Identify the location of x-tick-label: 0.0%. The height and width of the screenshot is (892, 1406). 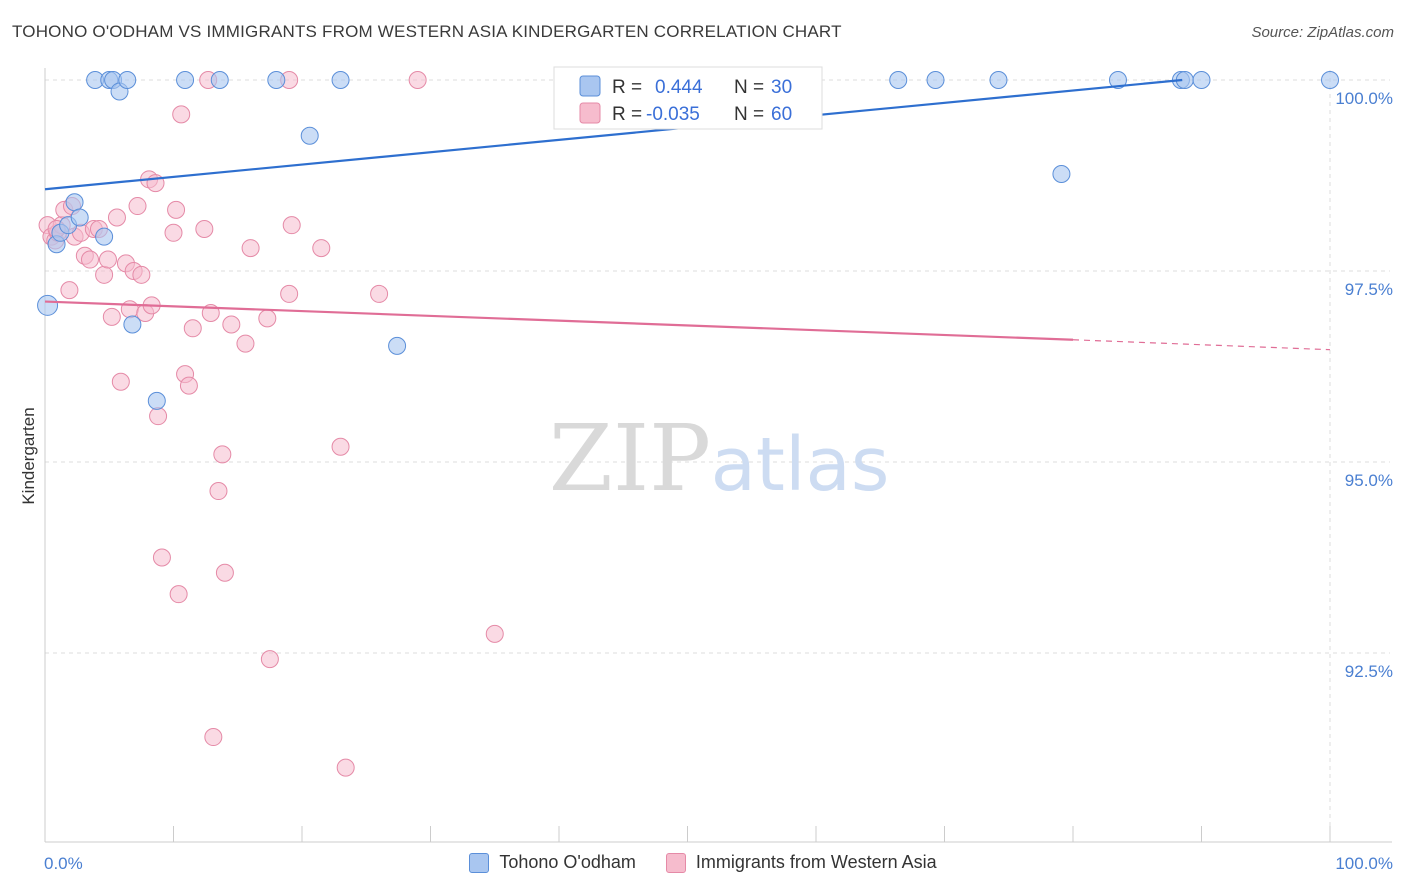
(63, 863).